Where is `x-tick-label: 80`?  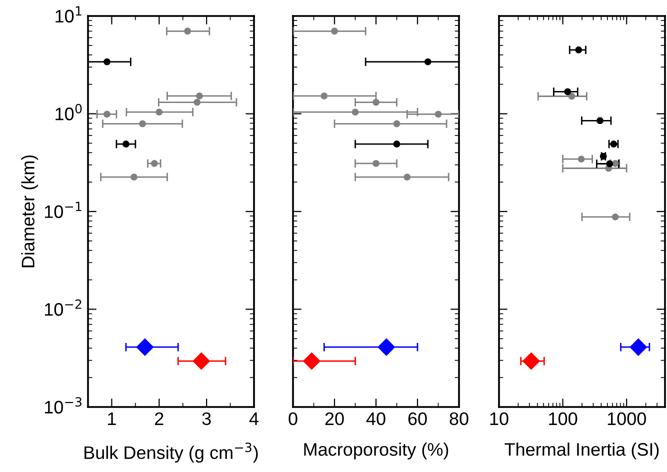 x-tick-label: 80 is located at coordinates (459, 419).